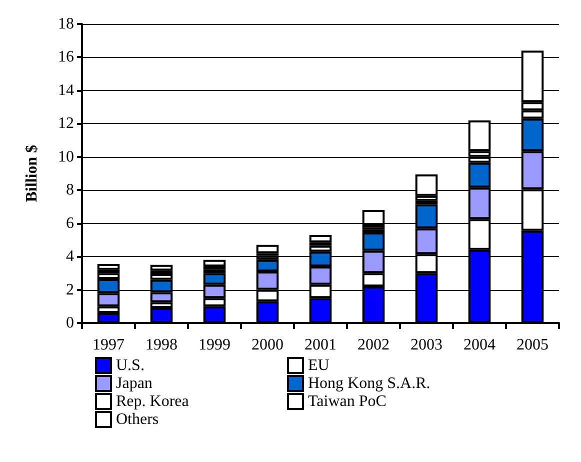  Describe the element at coordinates (70, 289) in the screenshot. I see `y-tick-label: 2` at that location.